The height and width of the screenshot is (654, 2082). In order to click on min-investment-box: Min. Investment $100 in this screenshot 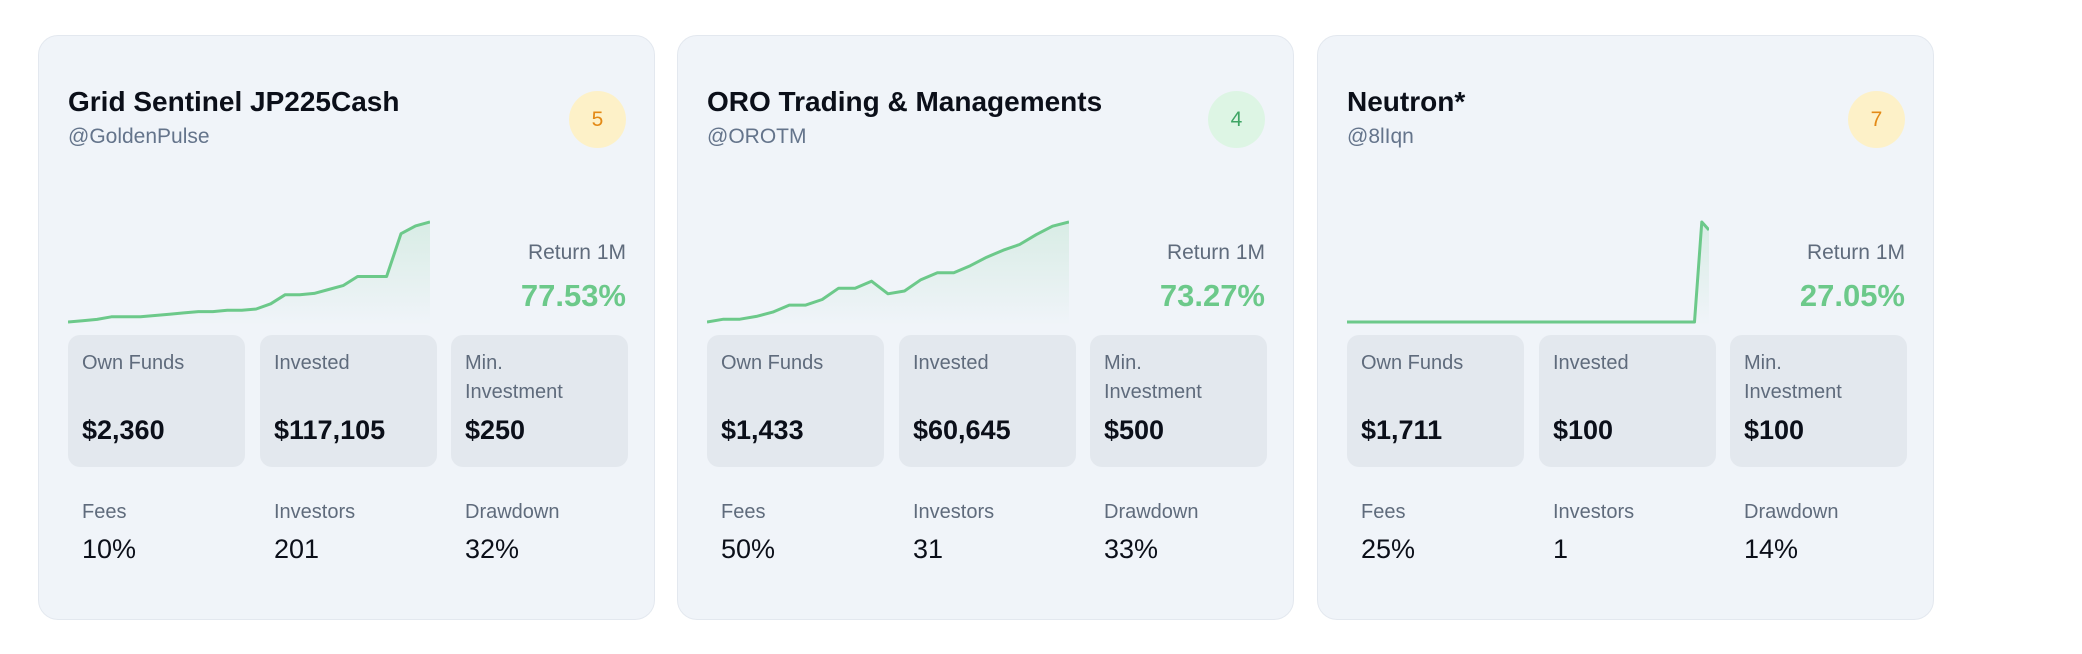, I will do `click(1818, 401)`.